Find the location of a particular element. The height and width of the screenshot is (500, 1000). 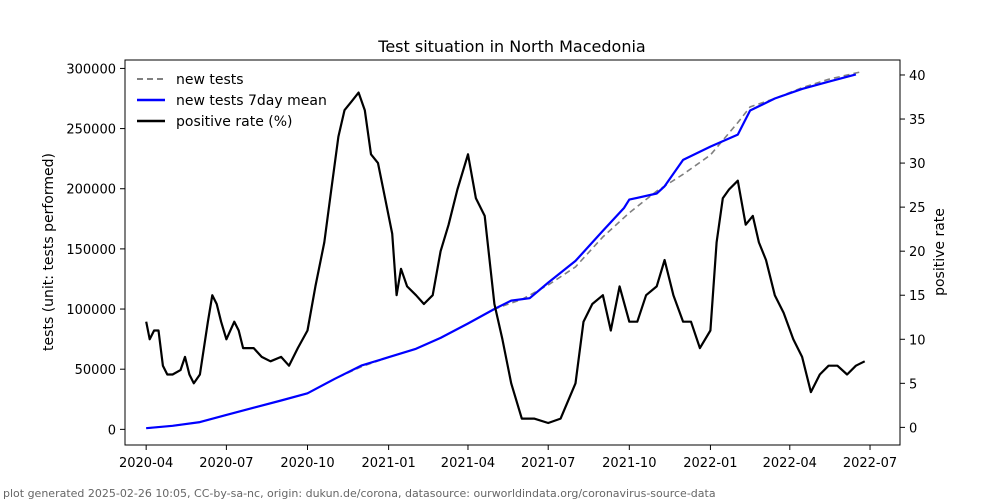

right-y-tick-label: 0 is located at coordinates (913, 428).